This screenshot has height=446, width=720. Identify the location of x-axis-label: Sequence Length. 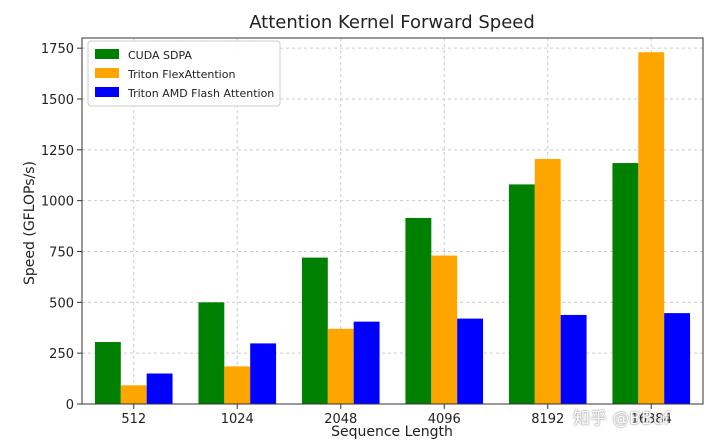
(392, 432).